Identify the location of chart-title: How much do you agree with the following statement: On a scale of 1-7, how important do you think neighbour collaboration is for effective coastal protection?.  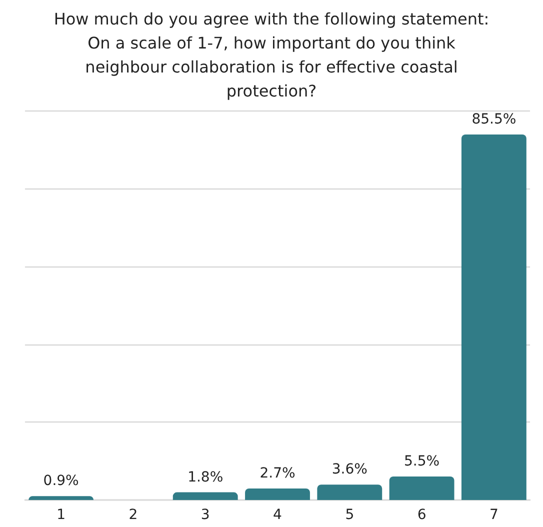
(272, 55).